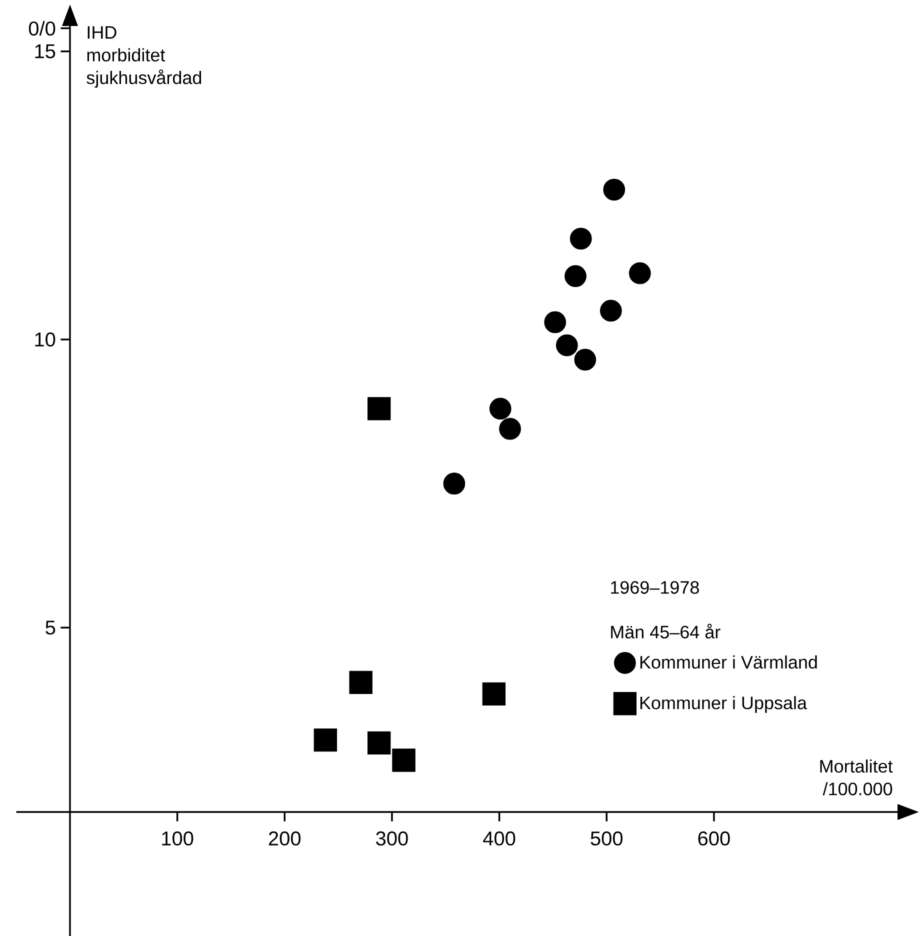 The height and width of the screenshot is (936, 922). I want to click on legend-label: Kommuner i Uppsala, so click(723, 704).